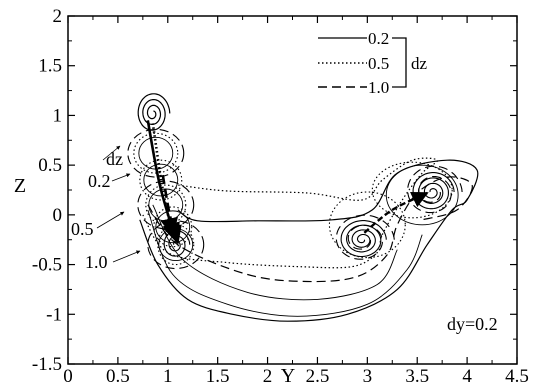  What do you see at coordinates (47, 265) in the screenshot?
I see `y-tick-label: -0.5` at bounding box center [47, 265].